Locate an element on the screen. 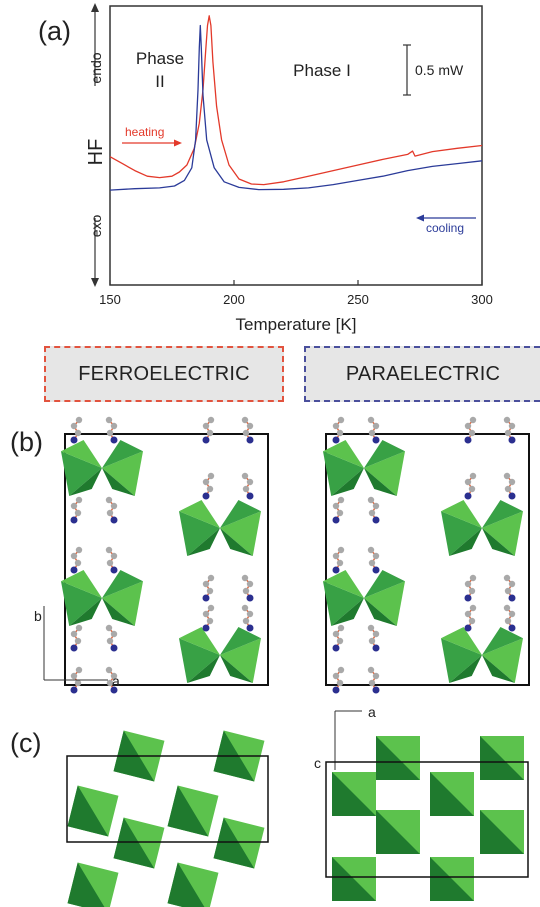 This screenshot has width=540, height=907. axis-label-c: c is located at coordinates (317, 763).